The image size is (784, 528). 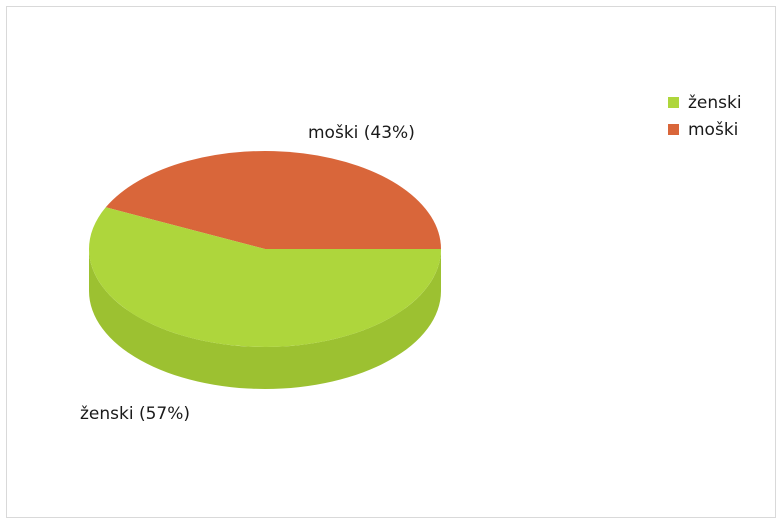 I want to click on legend: ženski moški, so click(x=705, y=116).